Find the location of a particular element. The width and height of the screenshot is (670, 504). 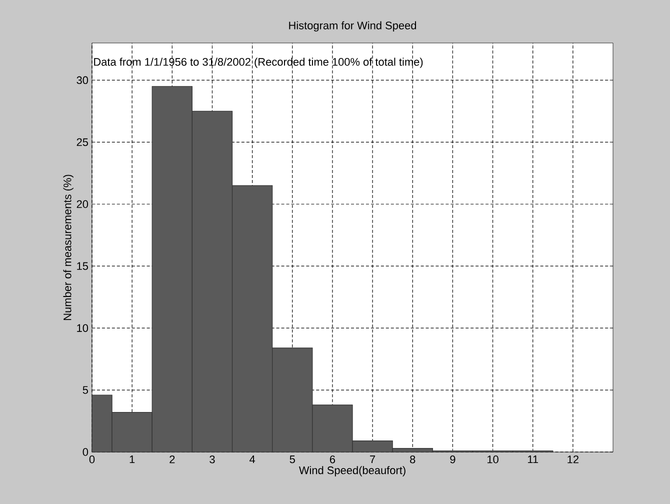

x-tick-label: 11 is located at coordinates (533, 460).